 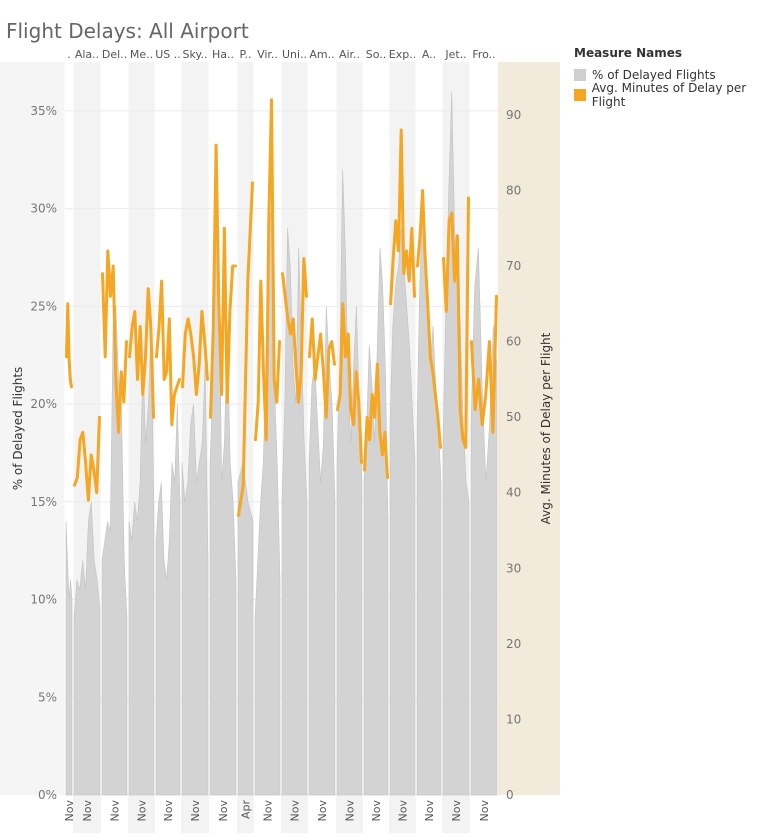 I want to click on airline-header: Fro.., so click(x=483, y=54).